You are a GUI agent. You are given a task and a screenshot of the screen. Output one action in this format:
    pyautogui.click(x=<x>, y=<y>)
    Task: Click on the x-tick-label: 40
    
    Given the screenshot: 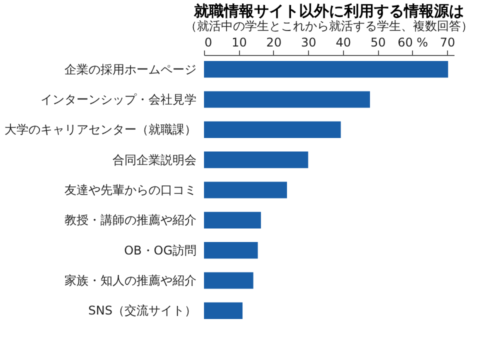 What is the action you would take?
    pyautogui.click(x=344, y=43)
    